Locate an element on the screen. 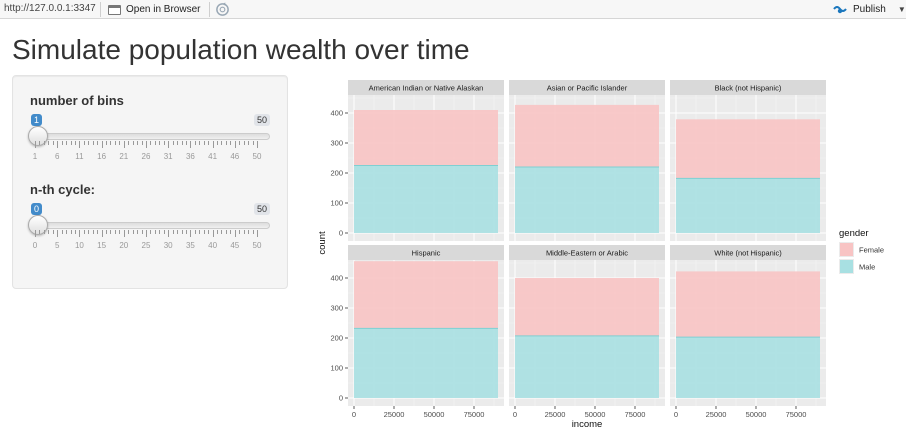 This screenshot has width=906, height=443. facet-strip-label: White (not Hispanic) is located at coordinates (748, 253).